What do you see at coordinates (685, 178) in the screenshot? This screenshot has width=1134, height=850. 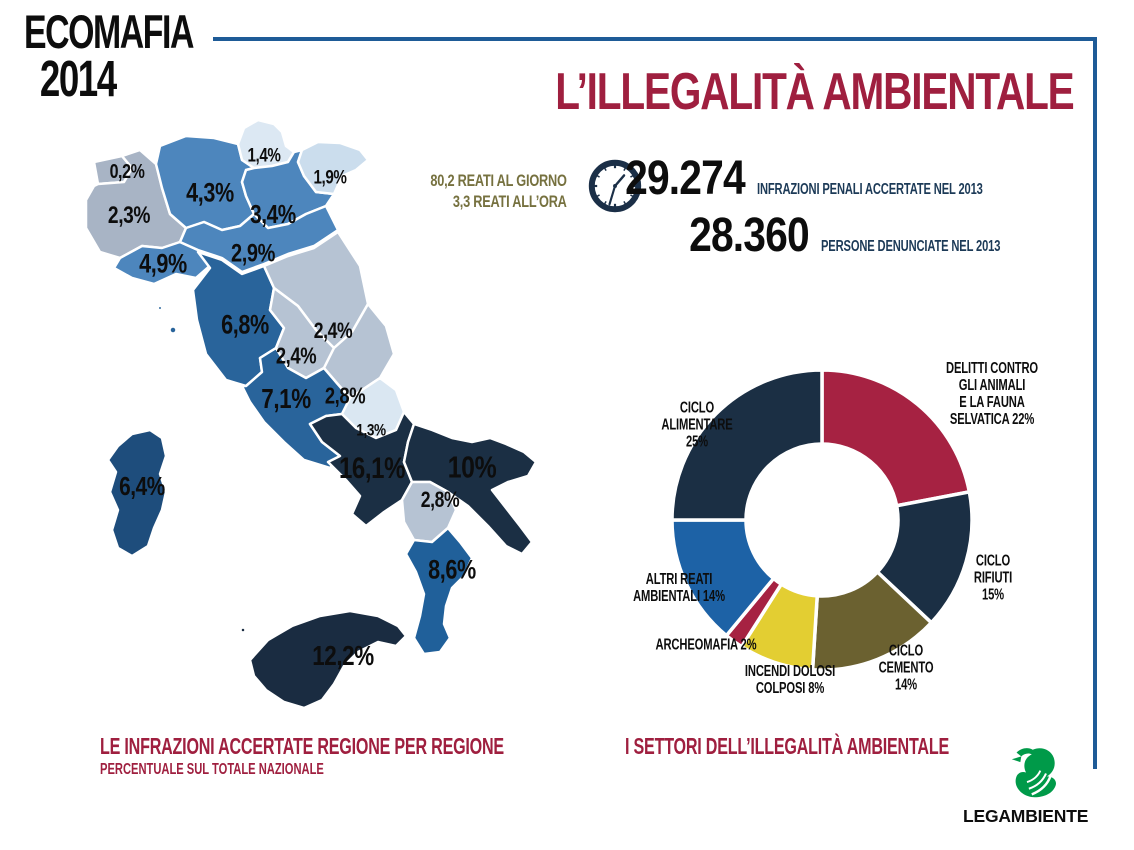 I see `stat-infractions-value: 29.274` at bounding box center [685, 178].